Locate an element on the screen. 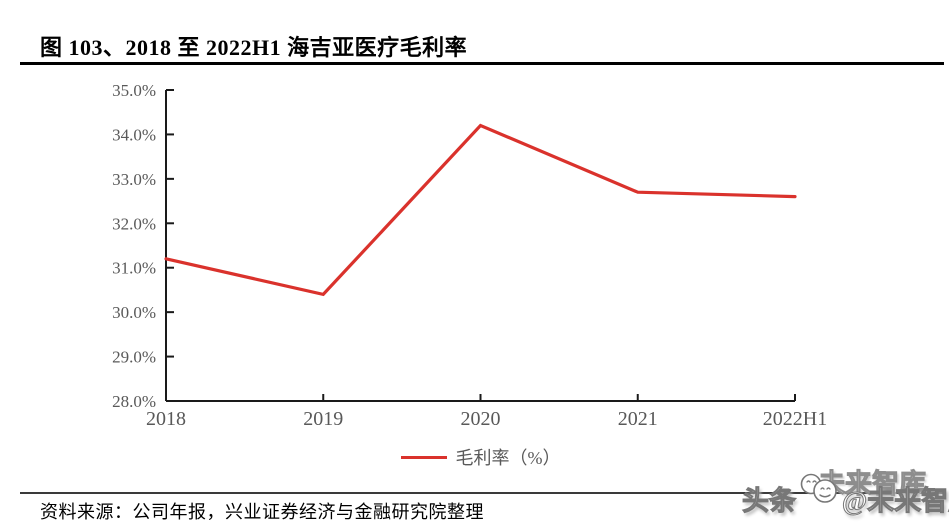 This screenshot has height=531, width=949. source-note: 资料来源：公司年报，兴业证券经济与金融研究院整理 is located at coordinates (262, 512).